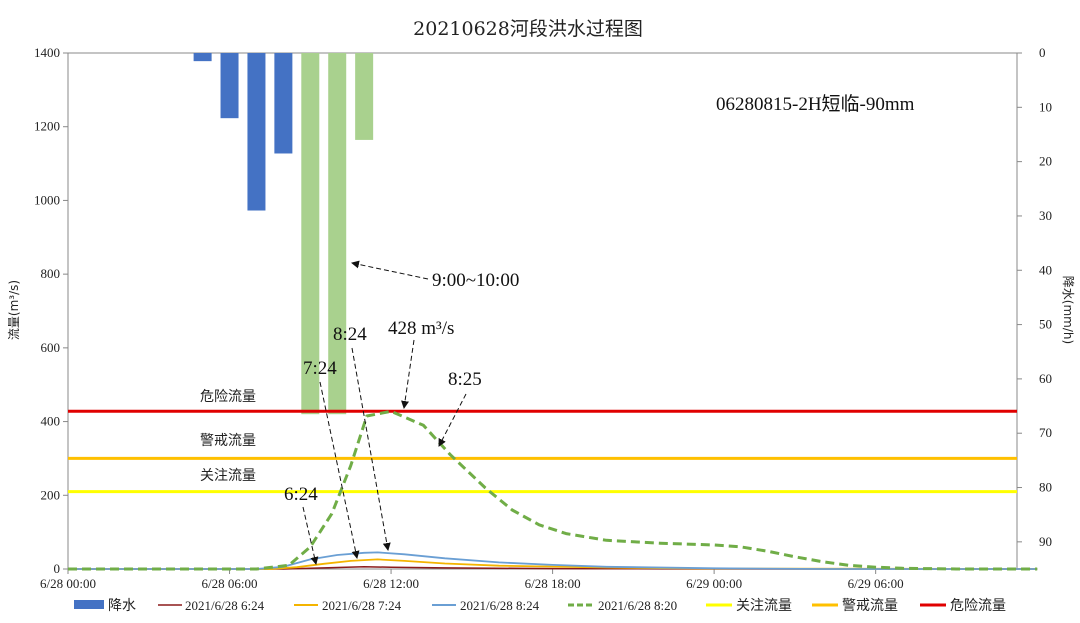  Describe the element at coordinates (320, 368) in the screenshot. I see `time-annotation-724: 7:24` at that location.